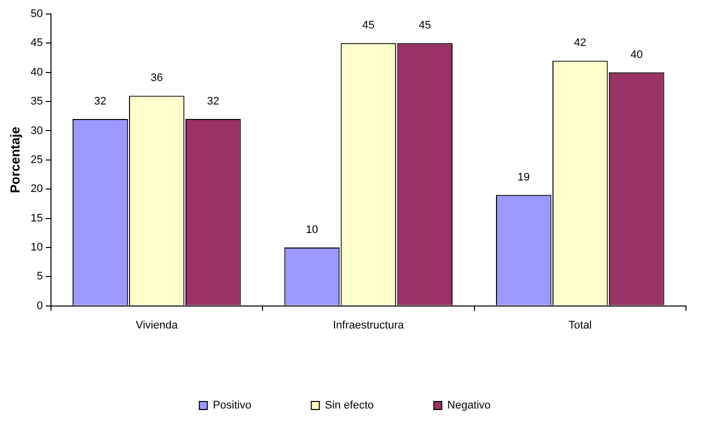 The image size is (704, 425). I want to click on y-tick-label: 0, so click(39, 306).